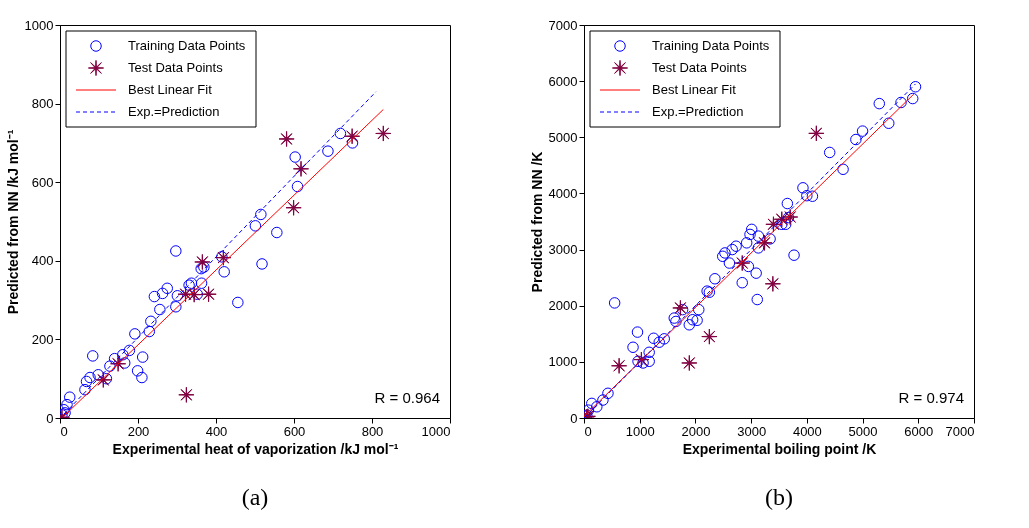  Describe the element at coordinates (216, 431) in the screenshot. I see `x-tick-label: 400` at that location.